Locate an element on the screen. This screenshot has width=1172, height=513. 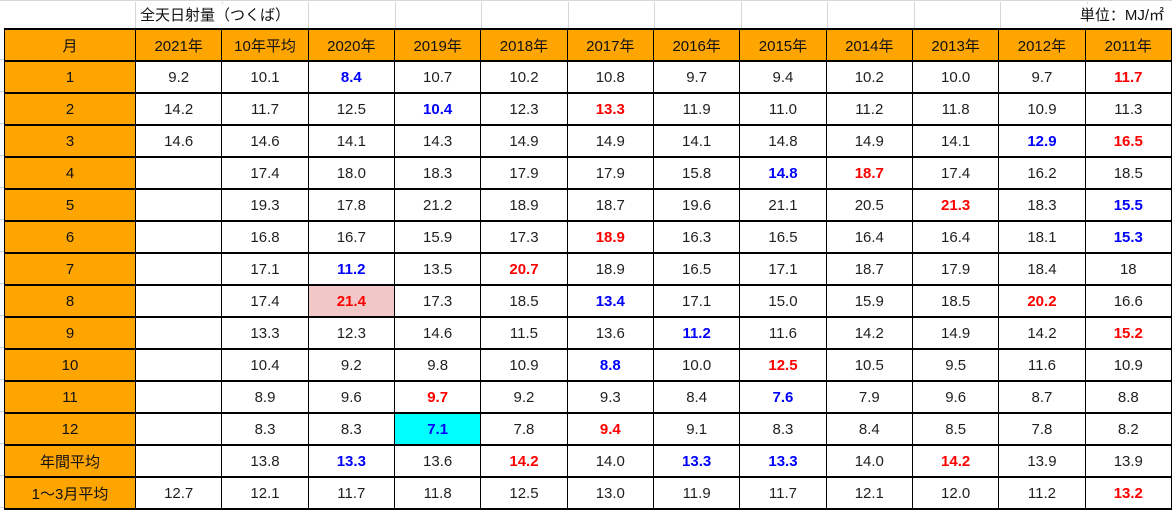
data-cell: 17.3 is located at coordinates (437, 301).